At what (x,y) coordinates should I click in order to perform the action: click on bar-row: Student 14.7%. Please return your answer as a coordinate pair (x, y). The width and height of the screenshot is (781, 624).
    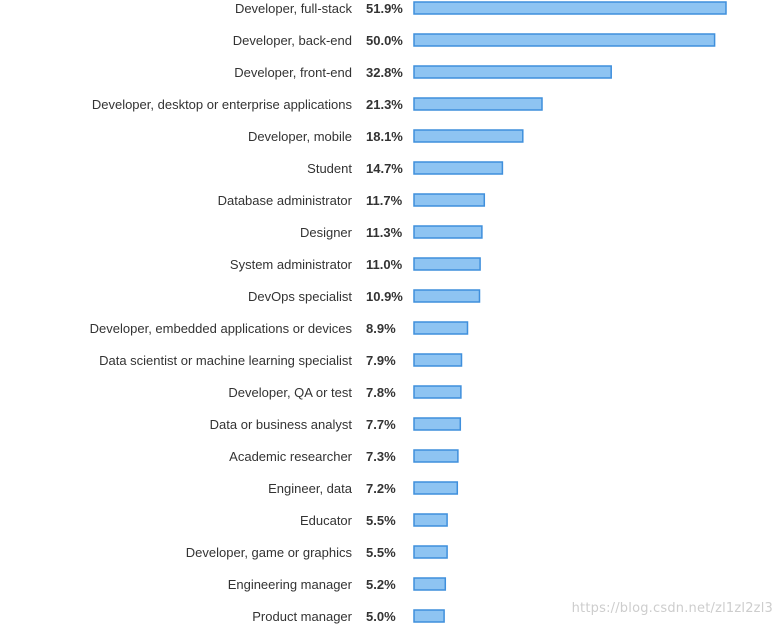
    Looking at the image, I should click on (405, 168).